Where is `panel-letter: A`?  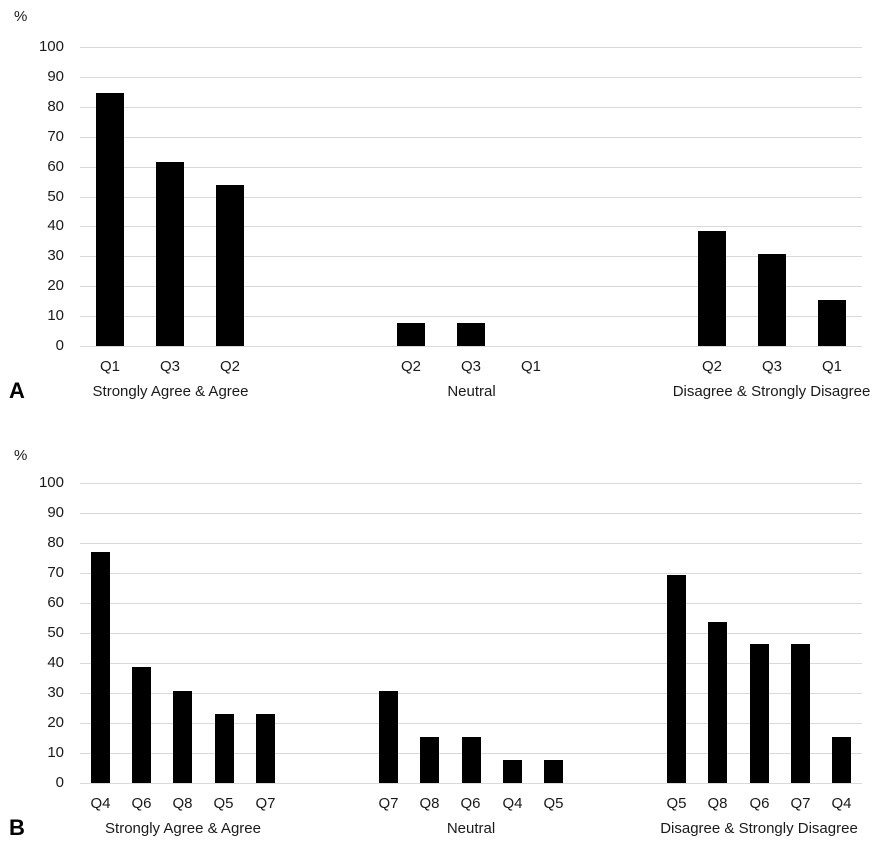 panel-letter: A is located at coordinates (17, 390).